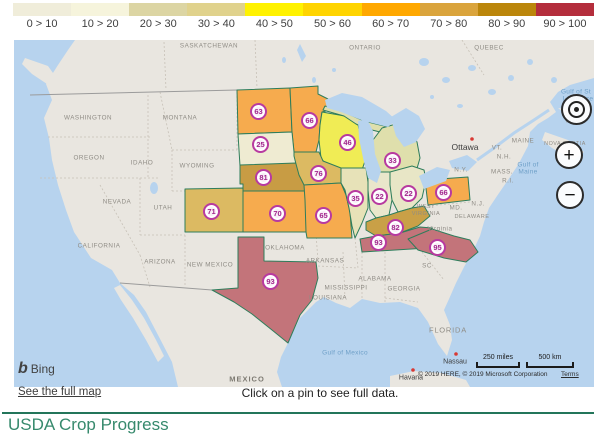  I want to click on legend-swatch-row, so click(303, 9).